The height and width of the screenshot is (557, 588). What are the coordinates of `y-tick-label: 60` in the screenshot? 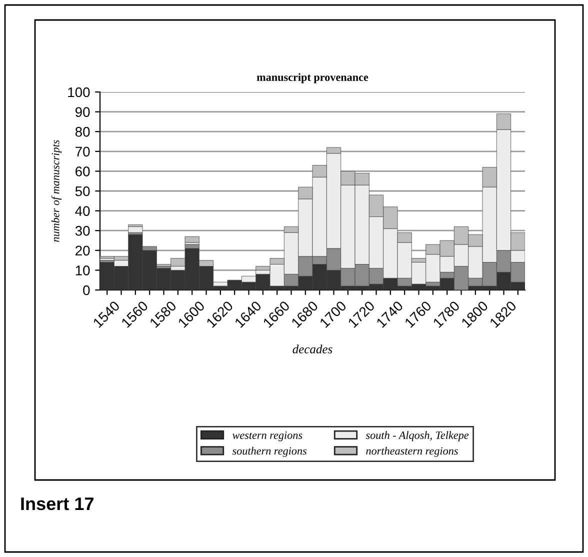 It's located at (83, 171).